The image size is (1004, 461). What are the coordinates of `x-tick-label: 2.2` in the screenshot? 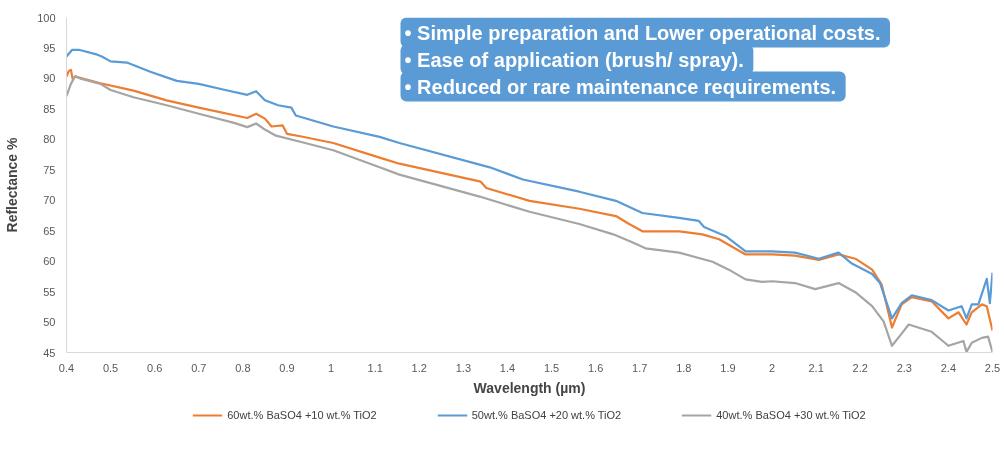 It's located at (860, 367).